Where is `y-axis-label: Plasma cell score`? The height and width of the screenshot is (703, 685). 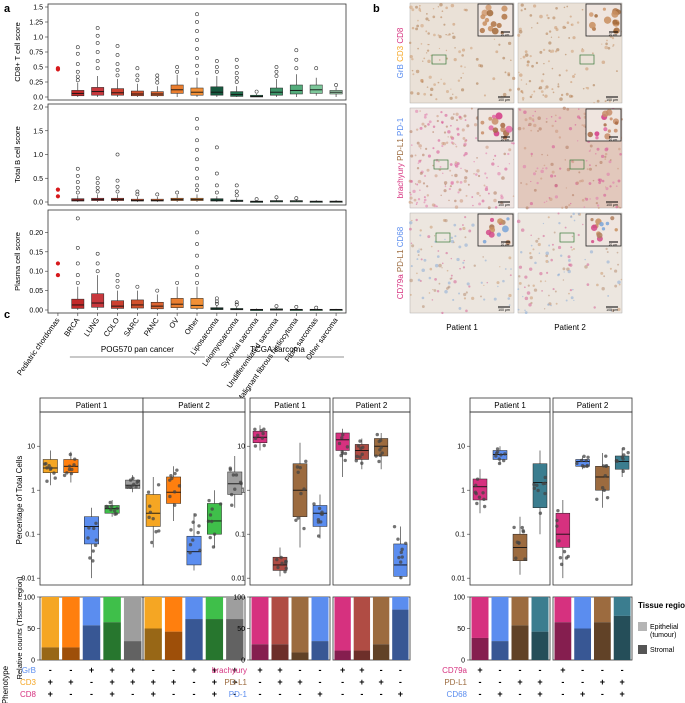
y-axis-label: Plasma cell score is located at coordinates (17, 261).